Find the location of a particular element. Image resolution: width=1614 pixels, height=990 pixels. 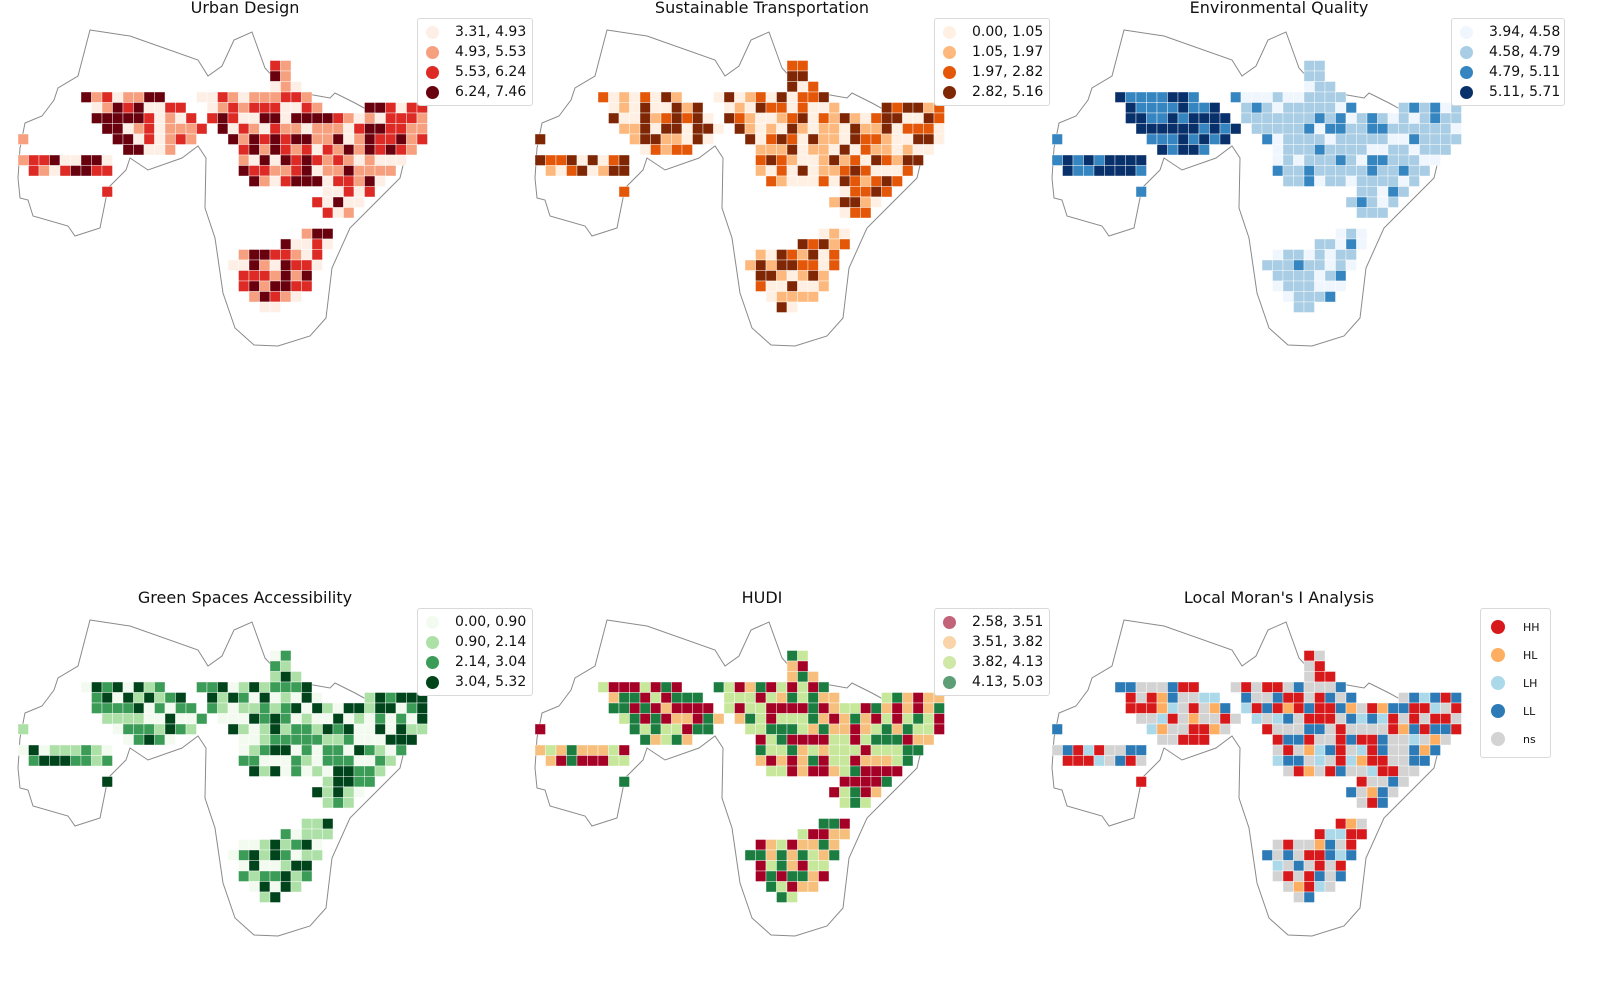

legend-label: 2.58, 3.51 is located at coordinates (1008, 622).